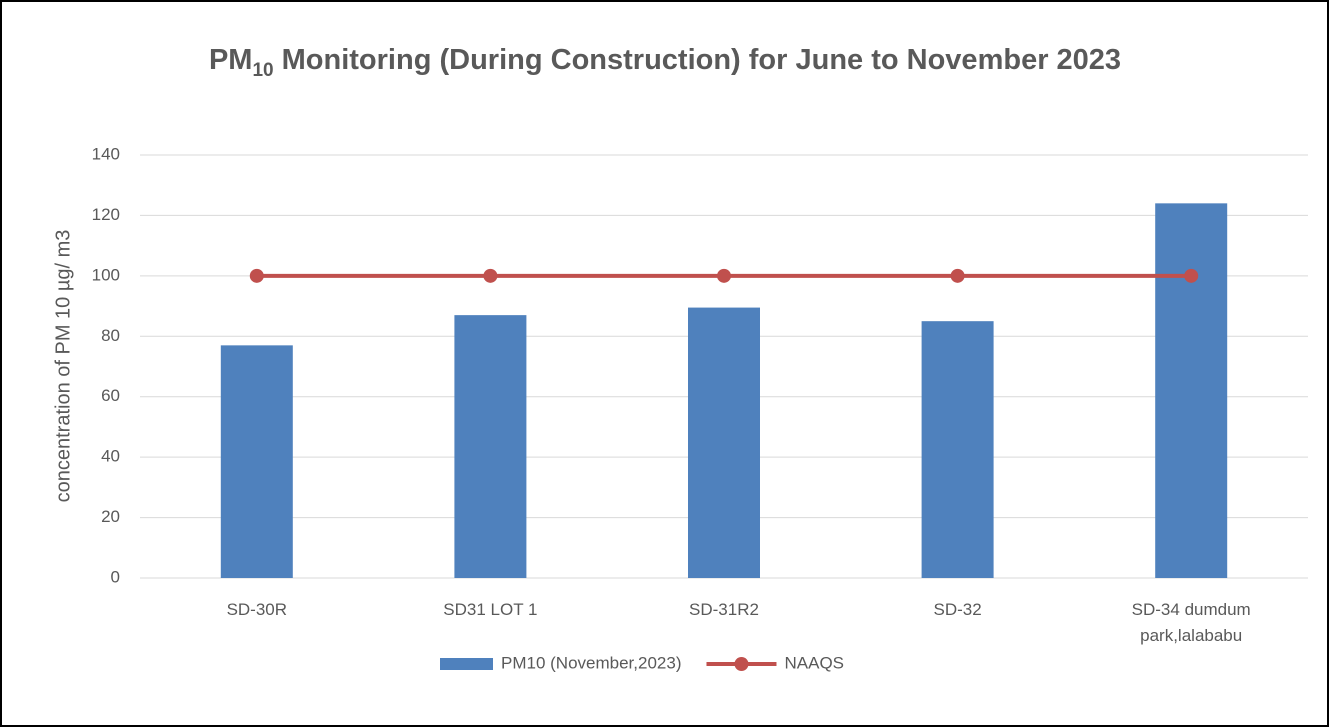 The image size is (1329, 727). I want to click on y-axis-label: concentration of PM 10 µg/ m3, so click(63, 366).